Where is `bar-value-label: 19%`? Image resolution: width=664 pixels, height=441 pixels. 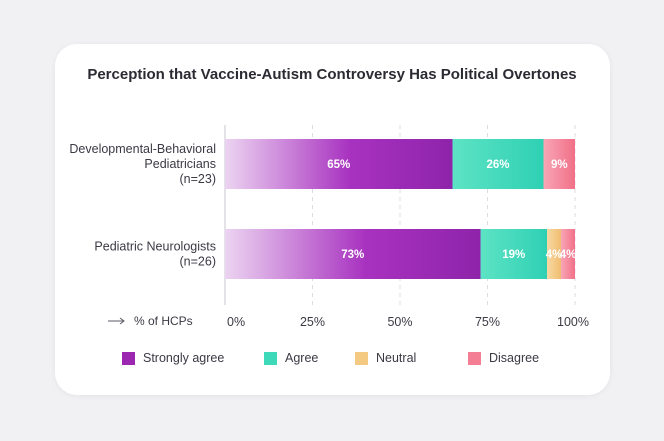 bar-value-label: 19% is located at coordinates (513, 255).